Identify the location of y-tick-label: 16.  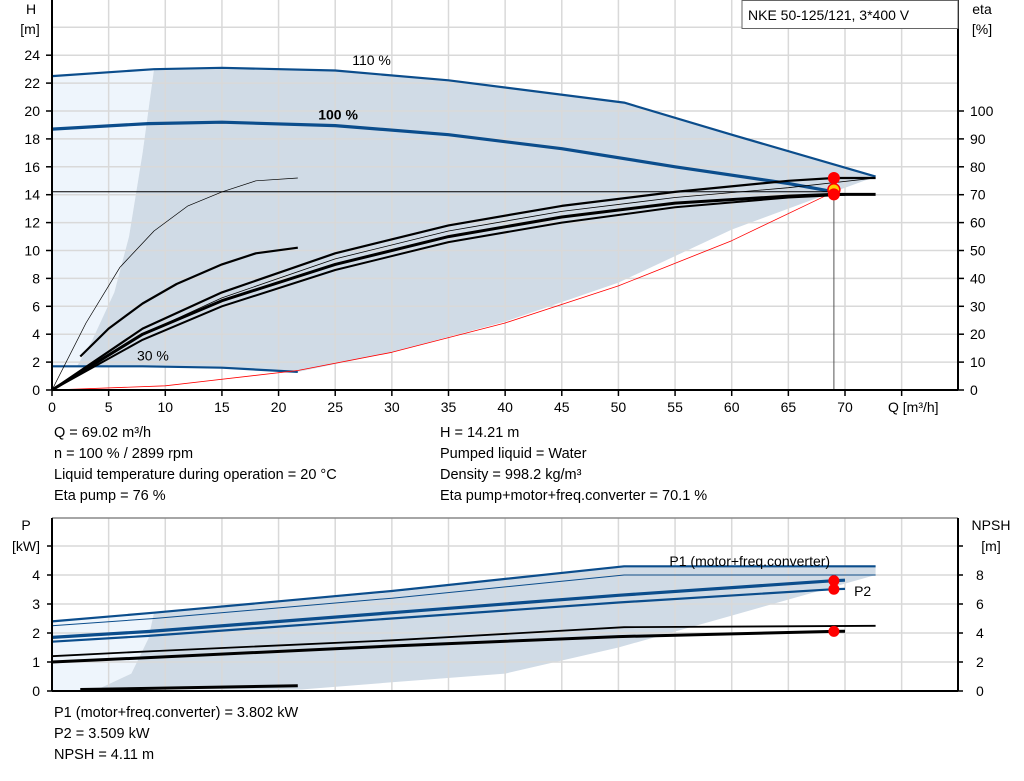
(32, 167).